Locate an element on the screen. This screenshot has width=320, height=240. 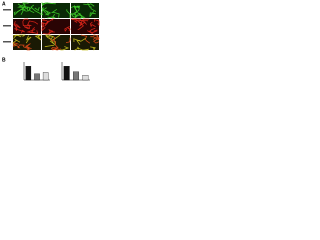
micrograph-grid is located at coordinates (51, 26).